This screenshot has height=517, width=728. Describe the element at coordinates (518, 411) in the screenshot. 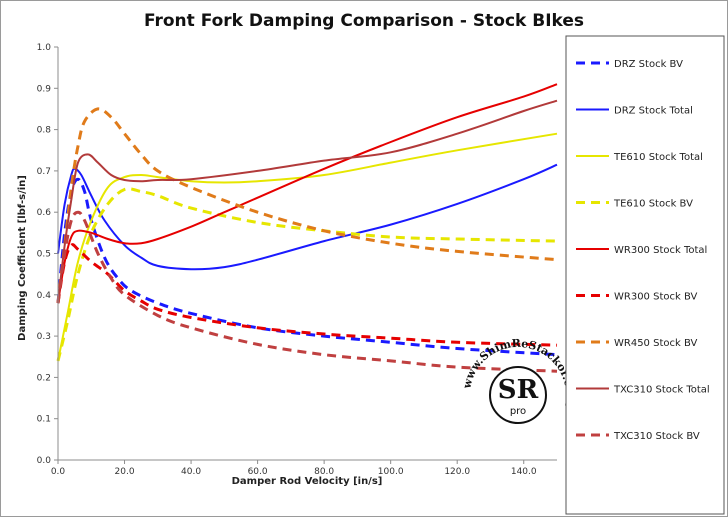

I see `watermark-logo-pro: pro` at that location.